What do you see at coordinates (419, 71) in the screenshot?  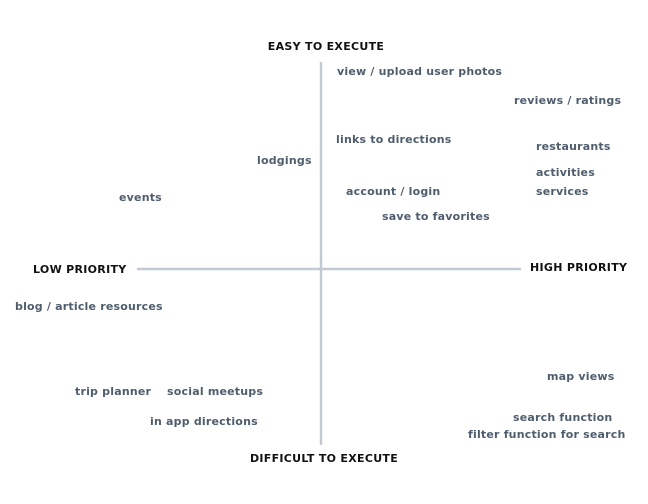 I see `feature-item: view / upload user photos` at bounding box center [419, 71].